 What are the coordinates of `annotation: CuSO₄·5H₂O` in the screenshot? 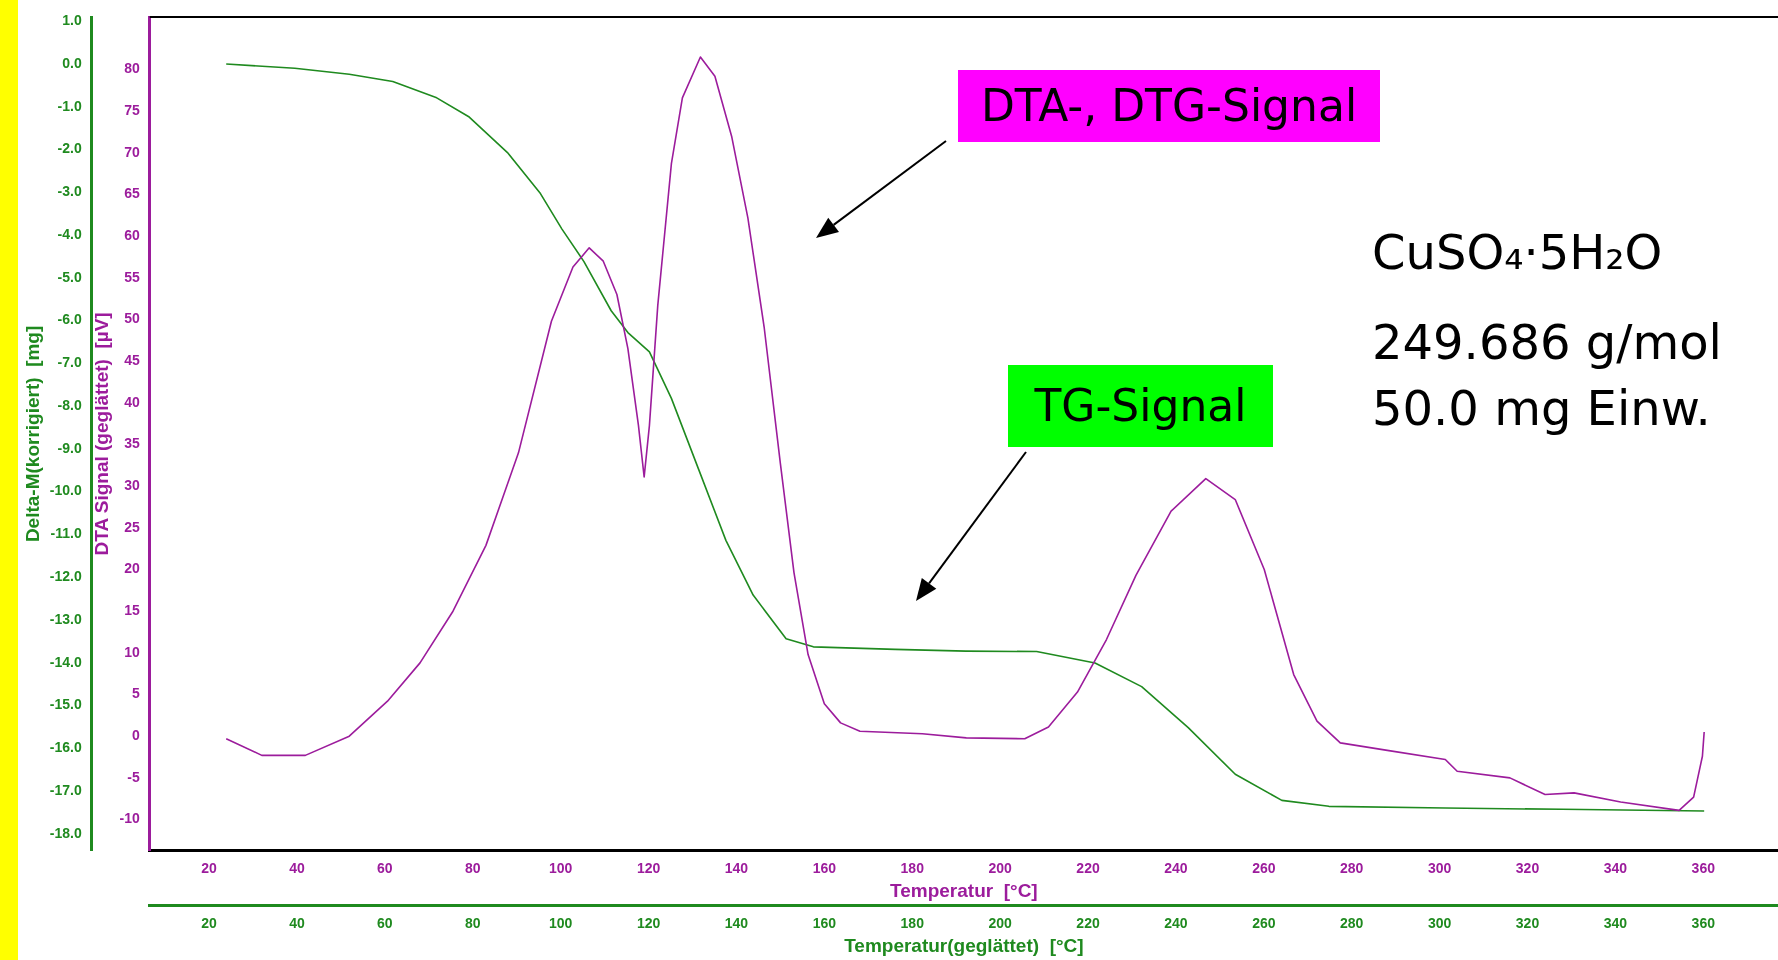 It's located at (1517, 252).